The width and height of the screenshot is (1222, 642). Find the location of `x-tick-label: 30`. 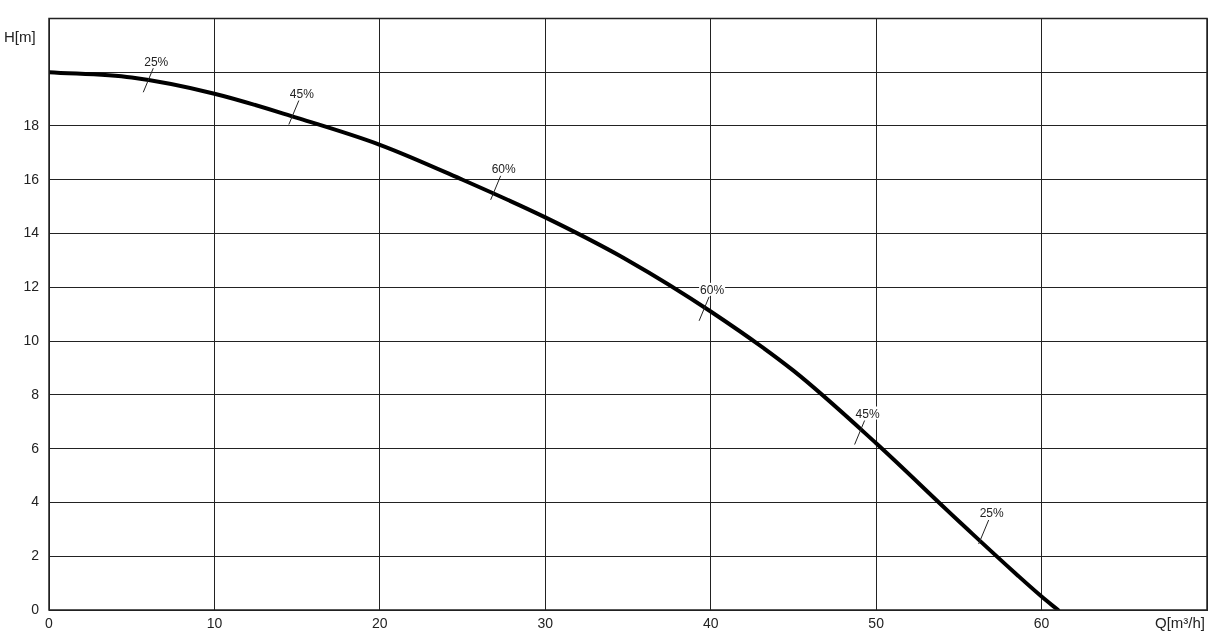

x-tick-label: 30 is located at coordinates (545, 623).